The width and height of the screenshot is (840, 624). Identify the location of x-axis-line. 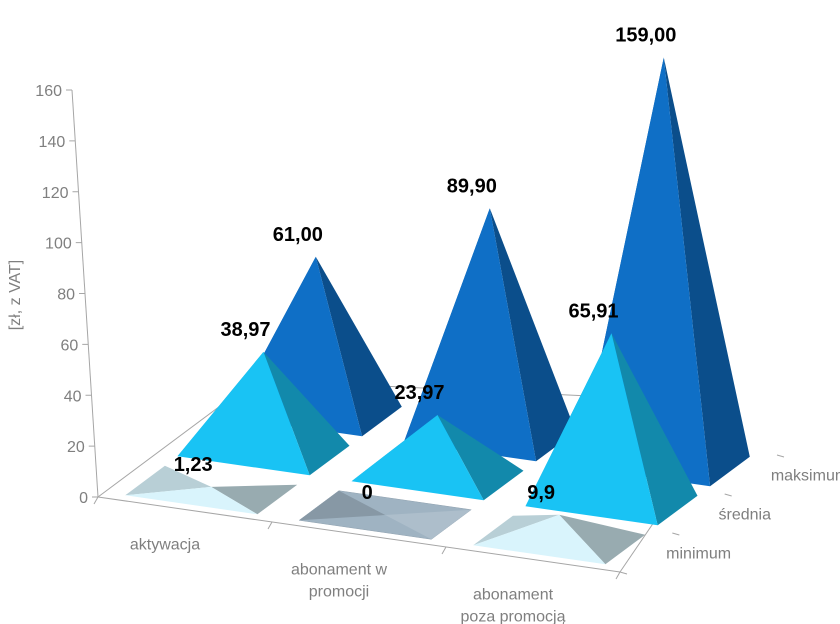
(359, 534).